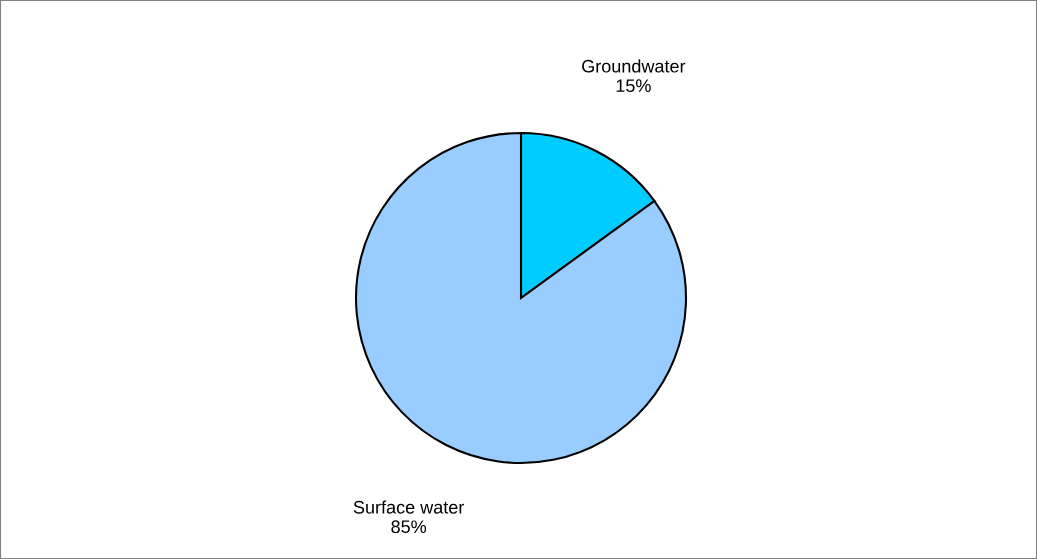 This screenshot has width=1037, height=559. I want to click on slice-label: Groundwater, so click(634, 66).